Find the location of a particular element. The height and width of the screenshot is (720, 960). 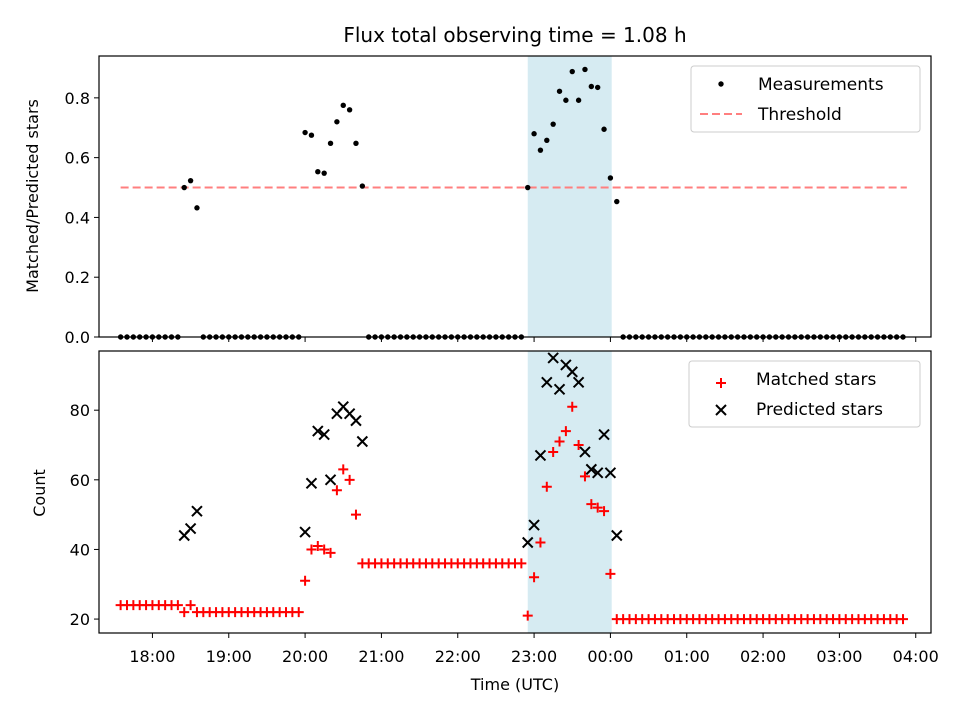

ratio-legend-box is located at coordinates (805, 99).